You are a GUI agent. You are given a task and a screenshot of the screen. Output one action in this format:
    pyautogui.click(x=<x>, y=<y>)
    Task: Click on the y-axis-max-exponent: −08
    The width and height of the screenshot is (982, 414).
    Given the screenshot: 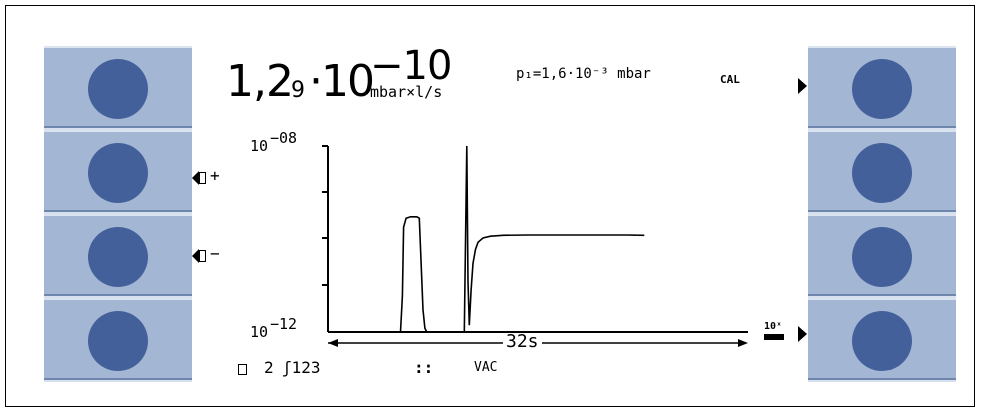 What is the action you would take?
    pyautogui.click(x=284, y=138)
    